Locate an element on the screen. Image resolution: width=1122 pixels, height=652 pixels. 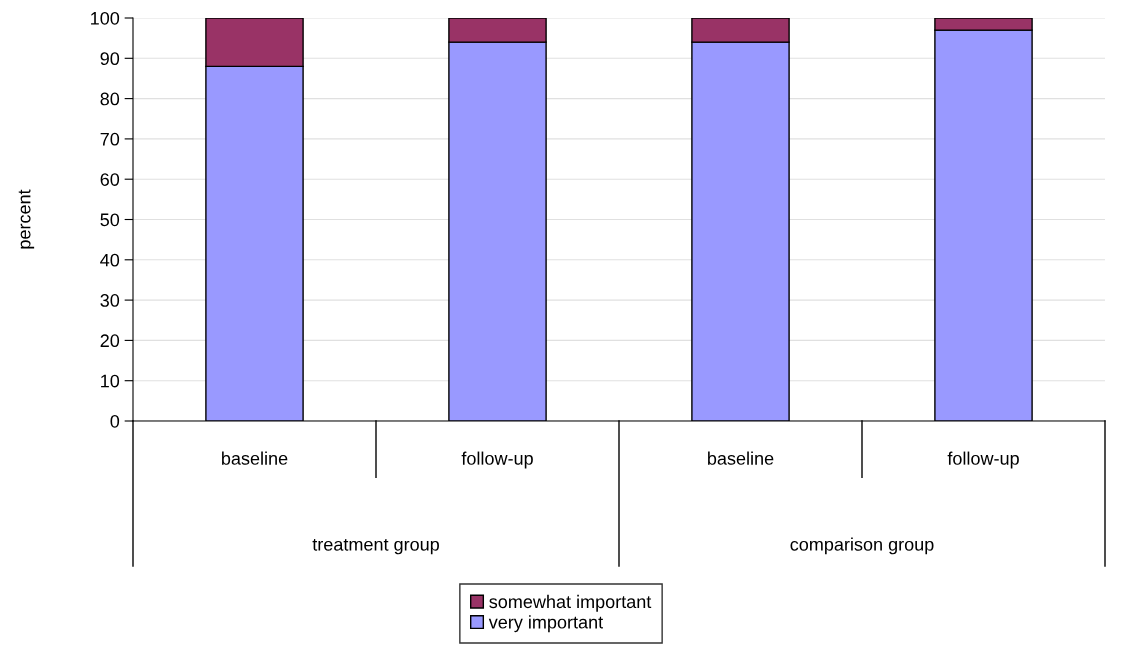
y-tick-label: 80 is located at coordinates (110, 99).